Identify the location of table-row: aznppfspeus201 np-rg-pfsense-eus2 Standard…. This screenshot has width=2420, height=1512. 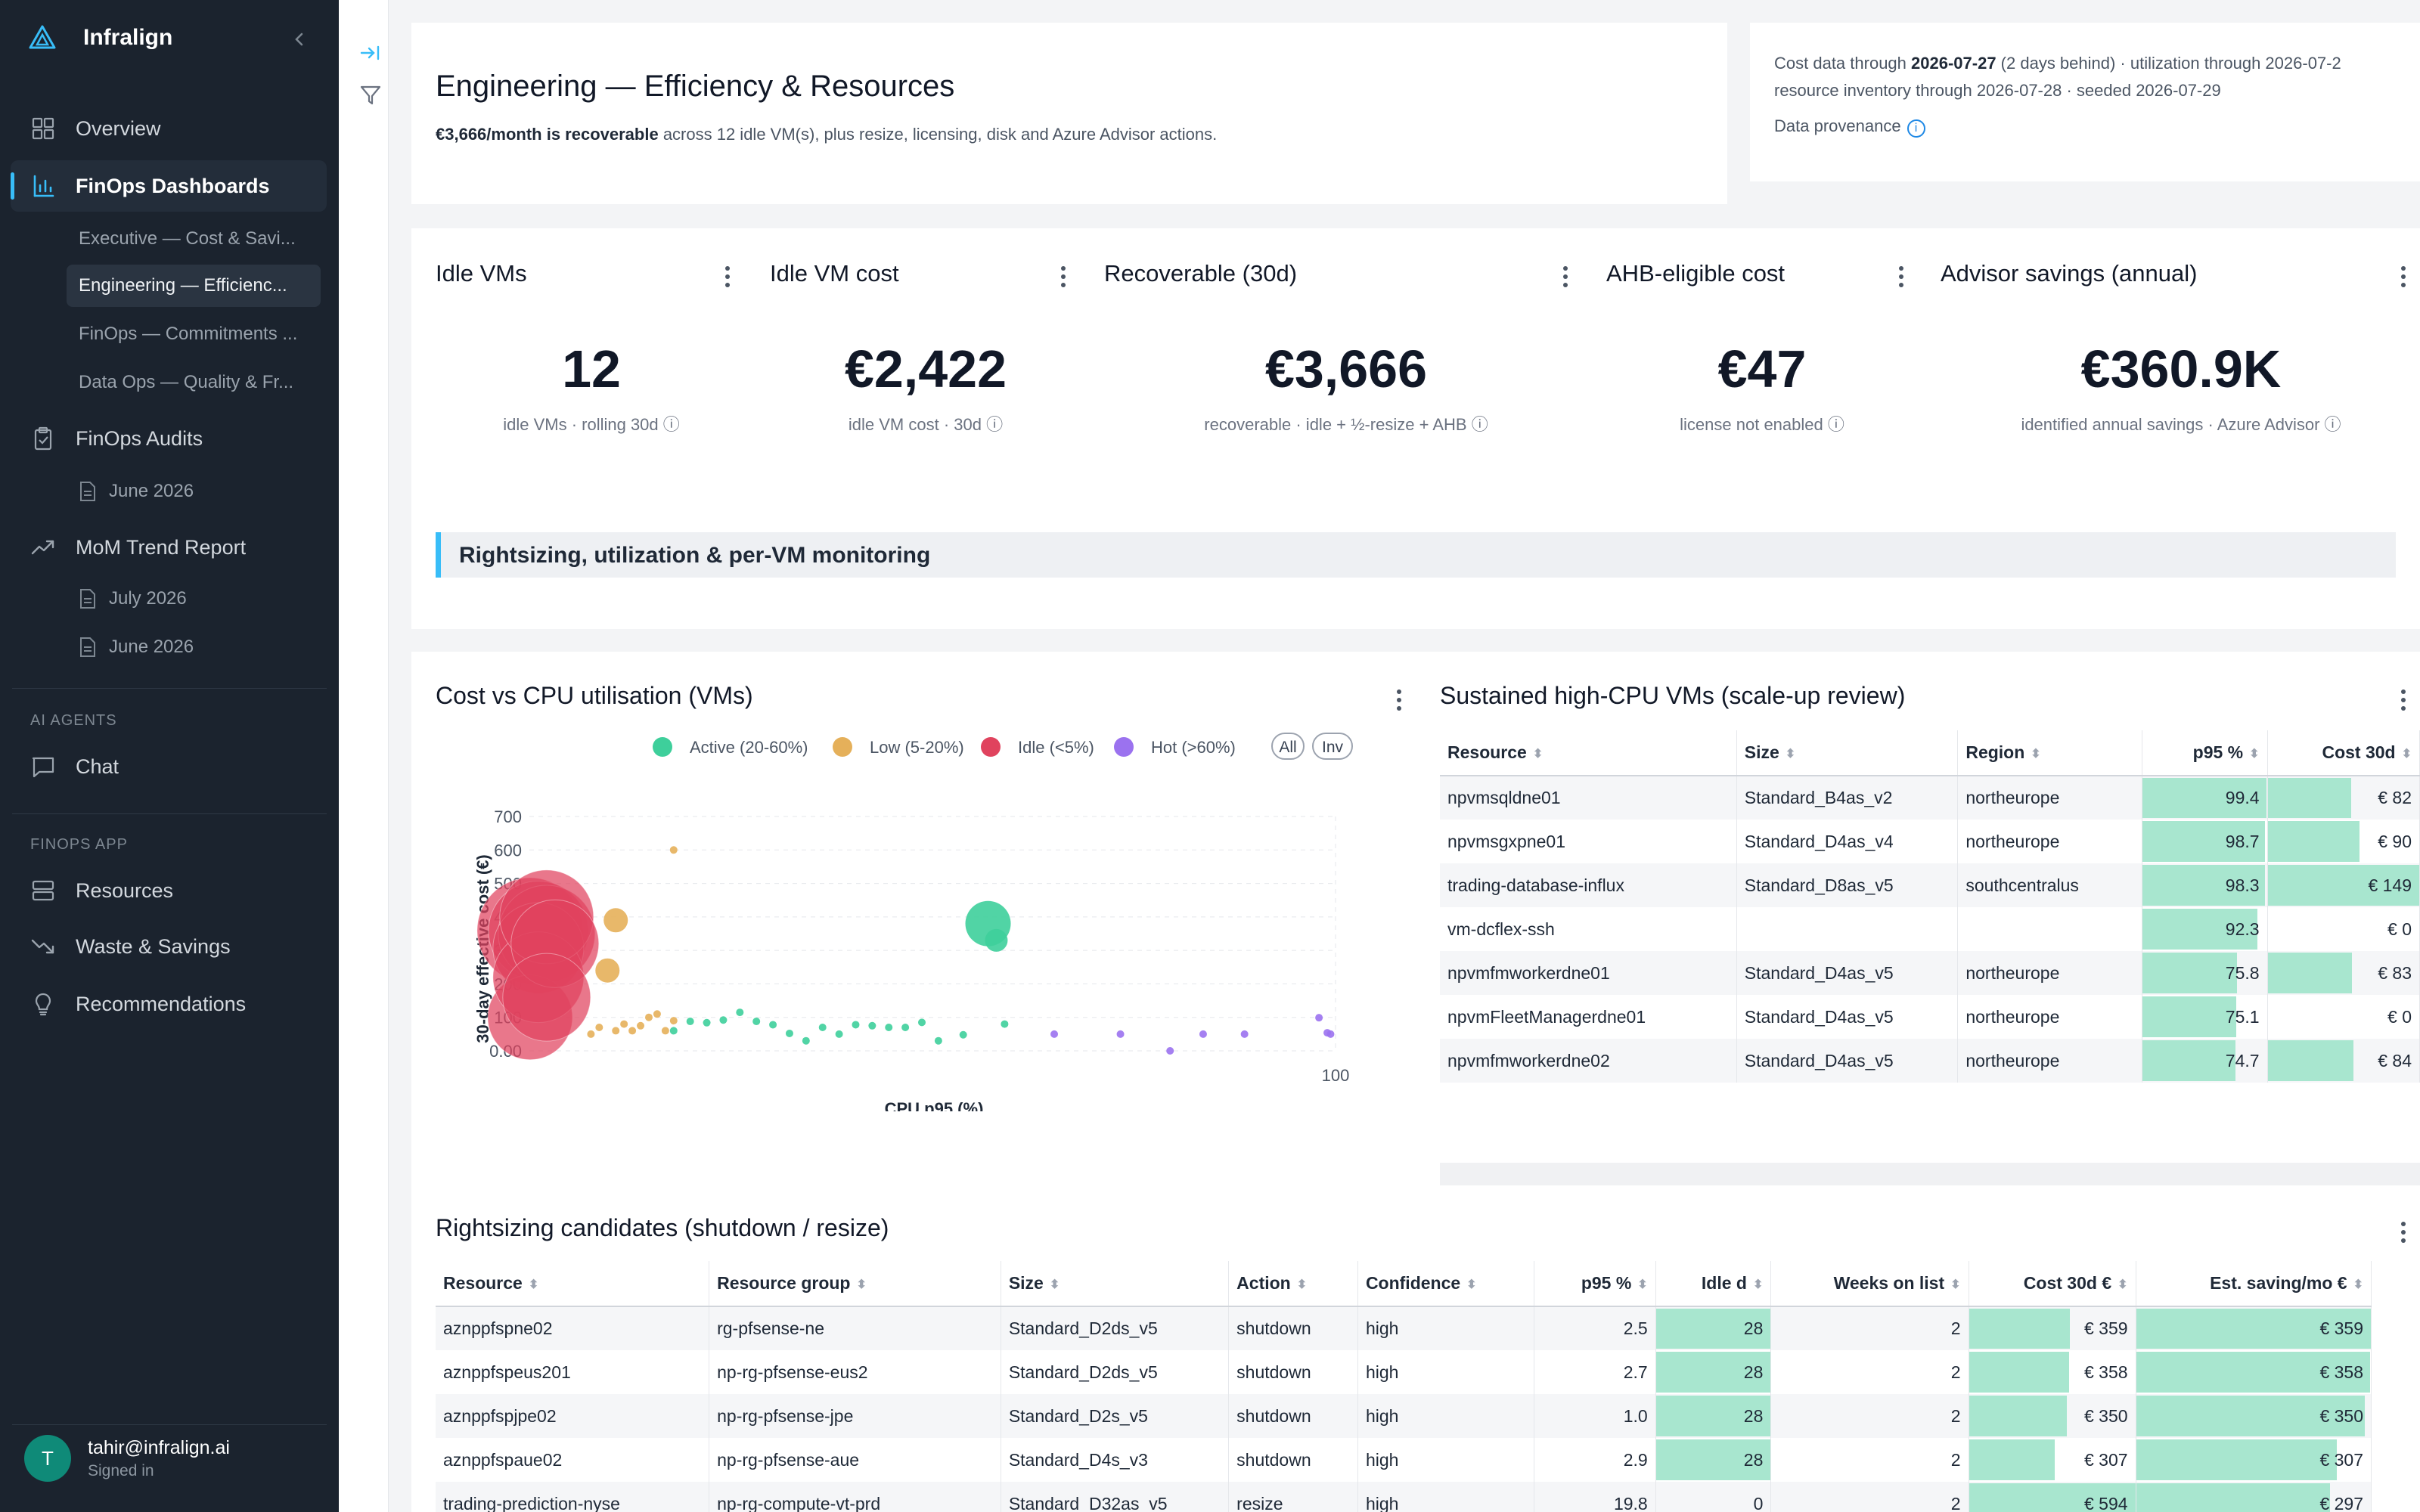
(1404, 1372).